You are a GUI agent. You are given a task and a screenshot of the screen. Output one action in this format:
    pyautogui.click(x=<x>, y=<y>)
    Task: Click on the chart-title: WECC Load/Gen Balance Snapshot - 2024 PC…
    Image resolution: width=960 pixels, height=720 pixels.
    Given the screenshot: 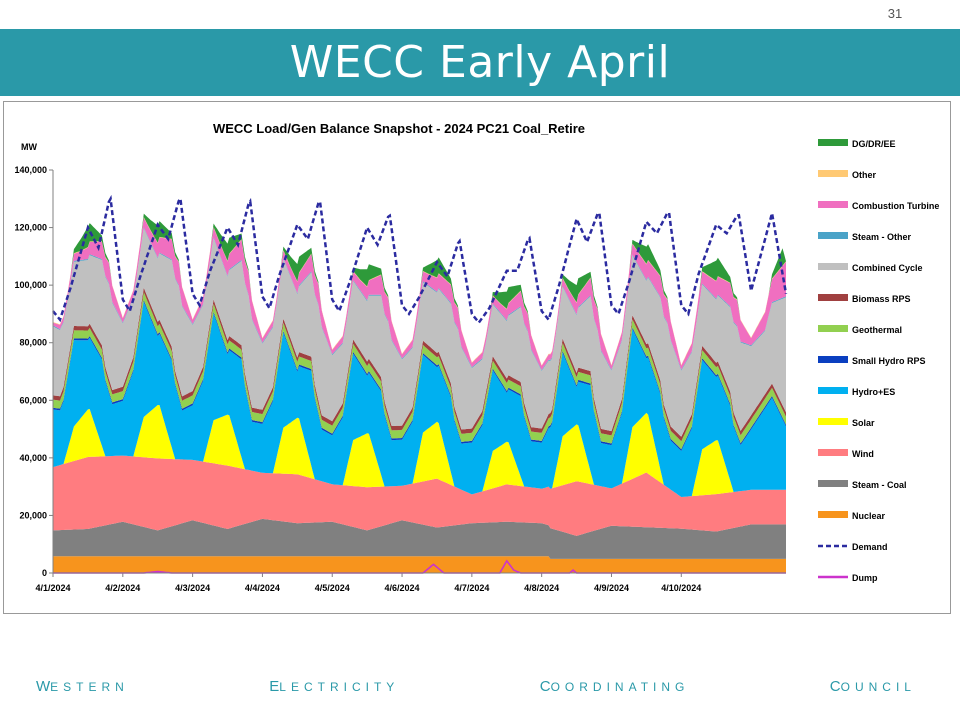 What is the action you would take?
    pyautogui.click(x=399, y=128)
    